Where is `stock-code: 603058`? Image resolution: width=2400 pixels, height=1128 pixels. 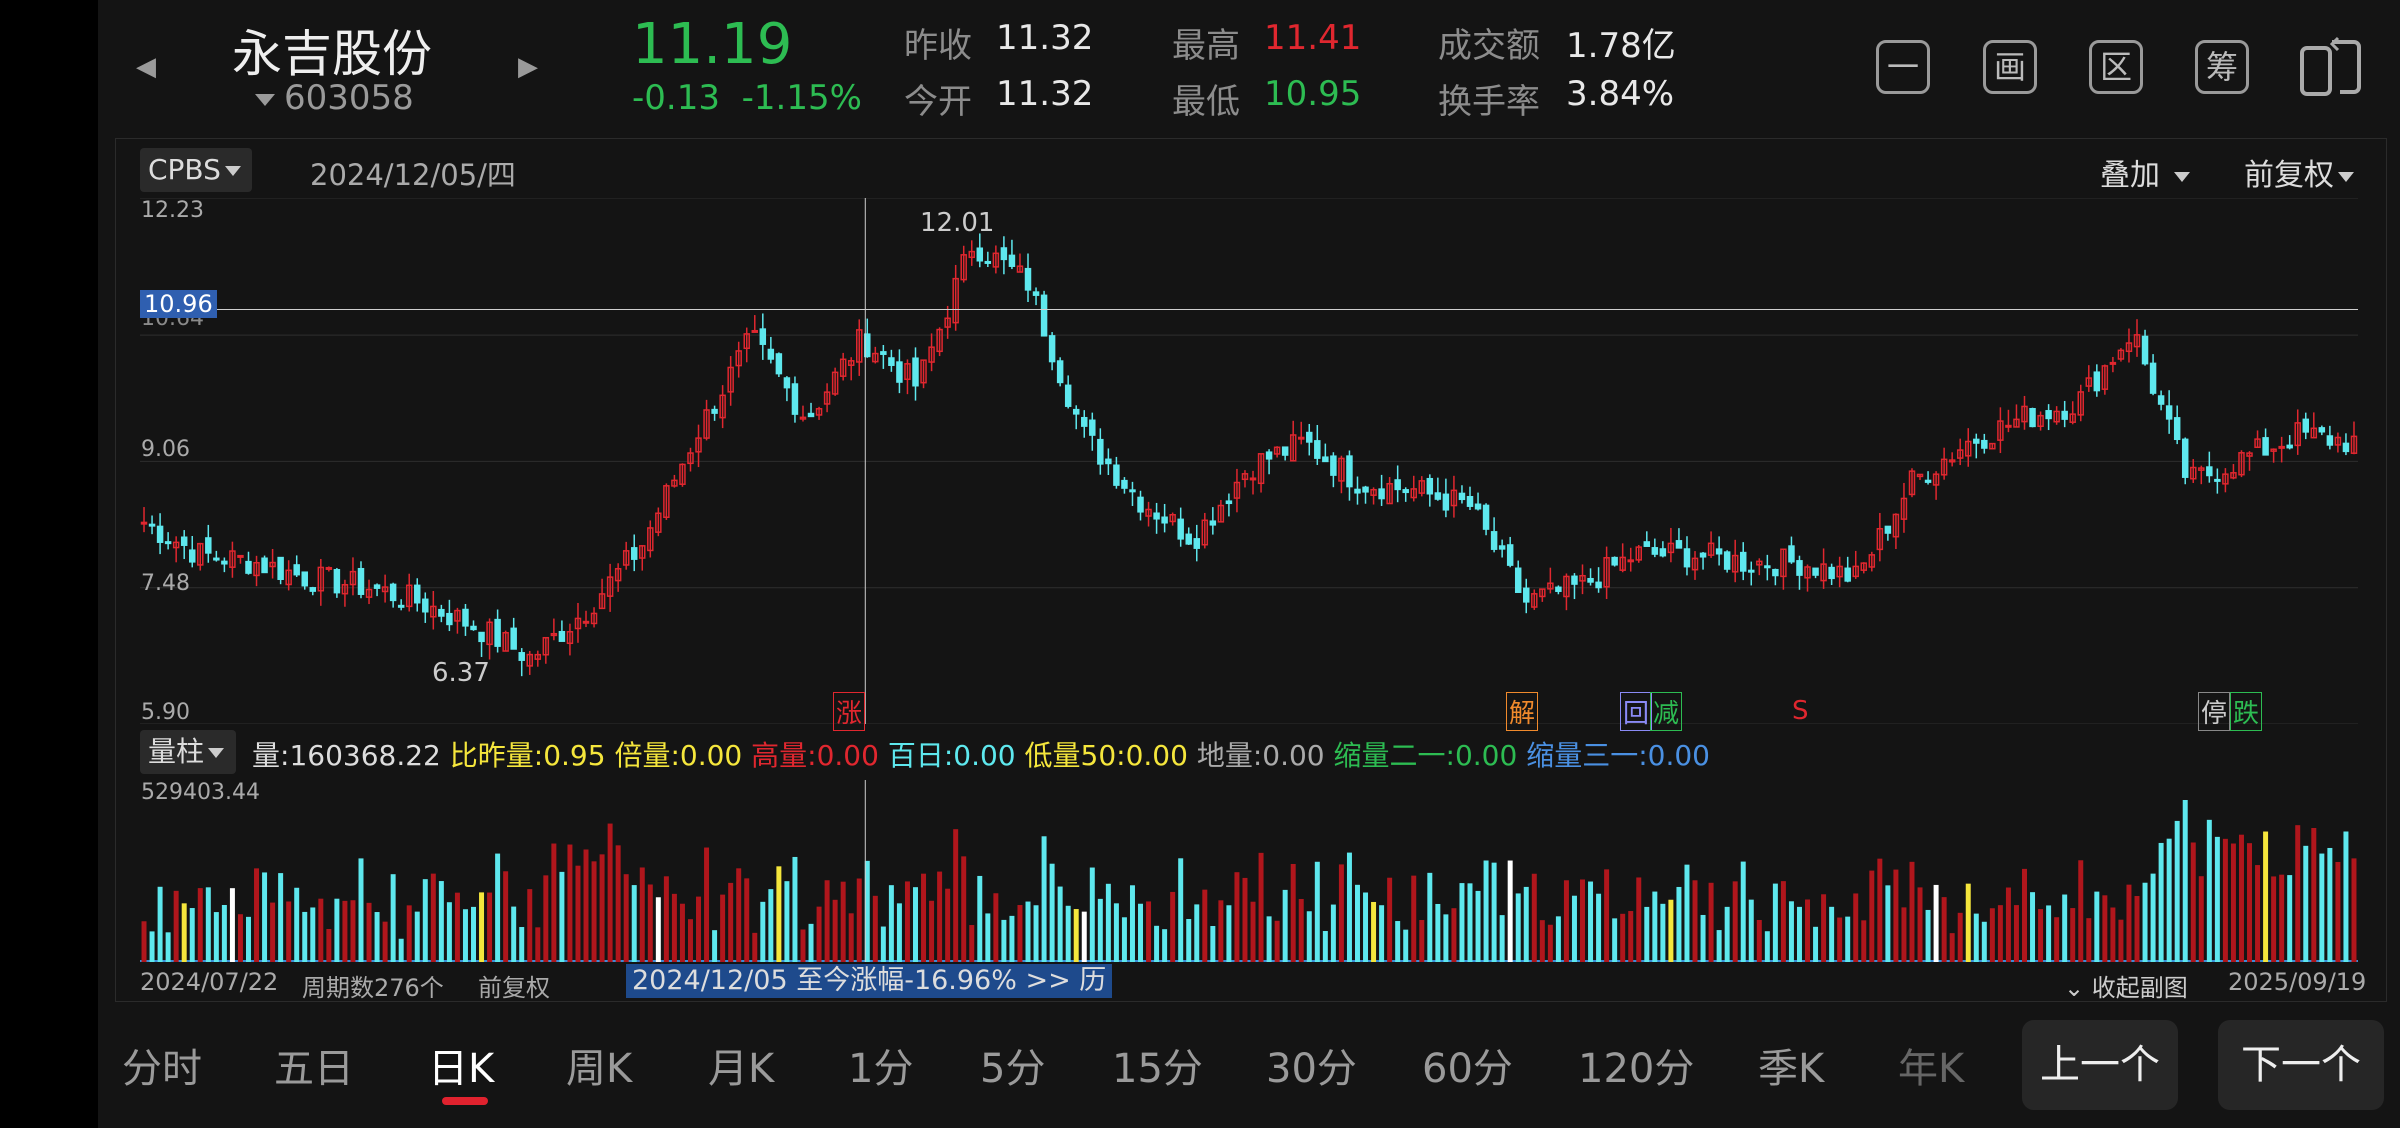
stock-code: 603058 is located at coordinates (349, 98).